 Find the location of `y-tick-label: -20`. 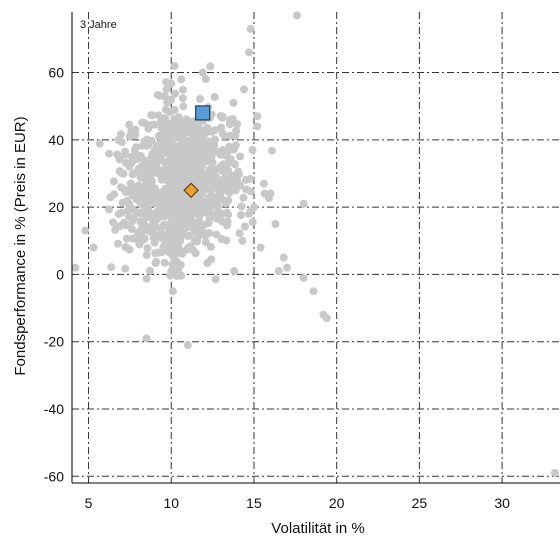

y-tick-label: -20 is located at coordinates (54, 342).